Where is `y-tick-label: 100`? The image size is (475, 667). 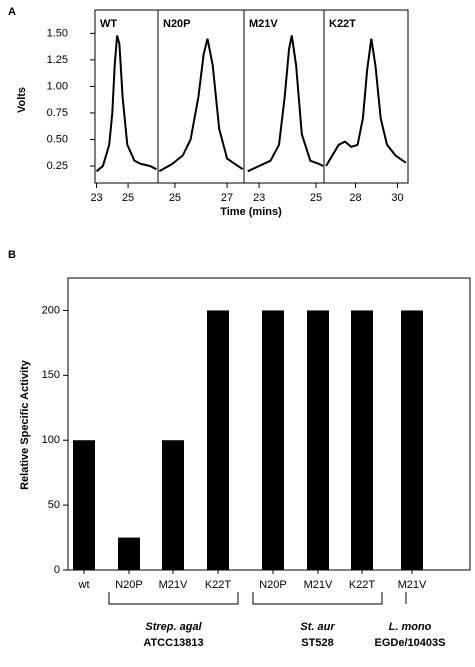 y-tick-label: 100 is located at coordinates (51, 440).